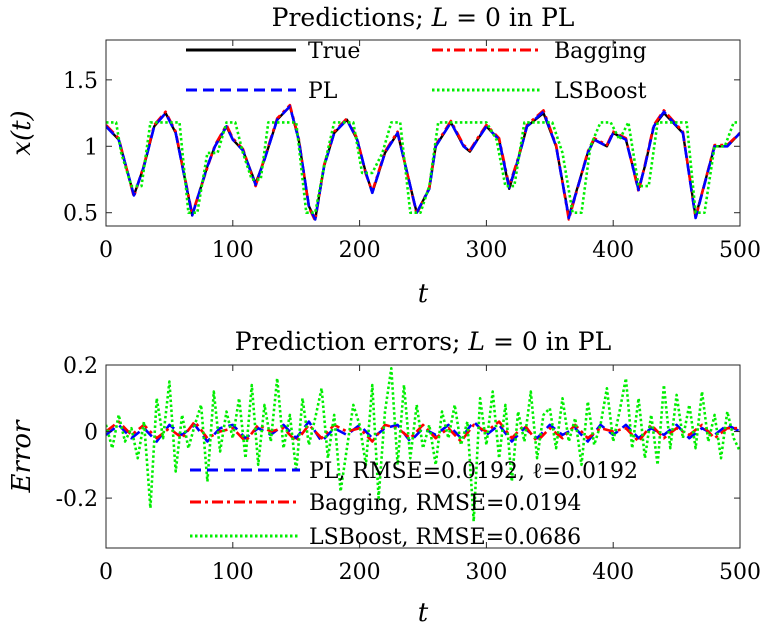 The height and width of the screenshot is (629, 764). Describe the element at coordinates (22, 456) in the screenshot. I see `y-axis-label: Error` at that location.